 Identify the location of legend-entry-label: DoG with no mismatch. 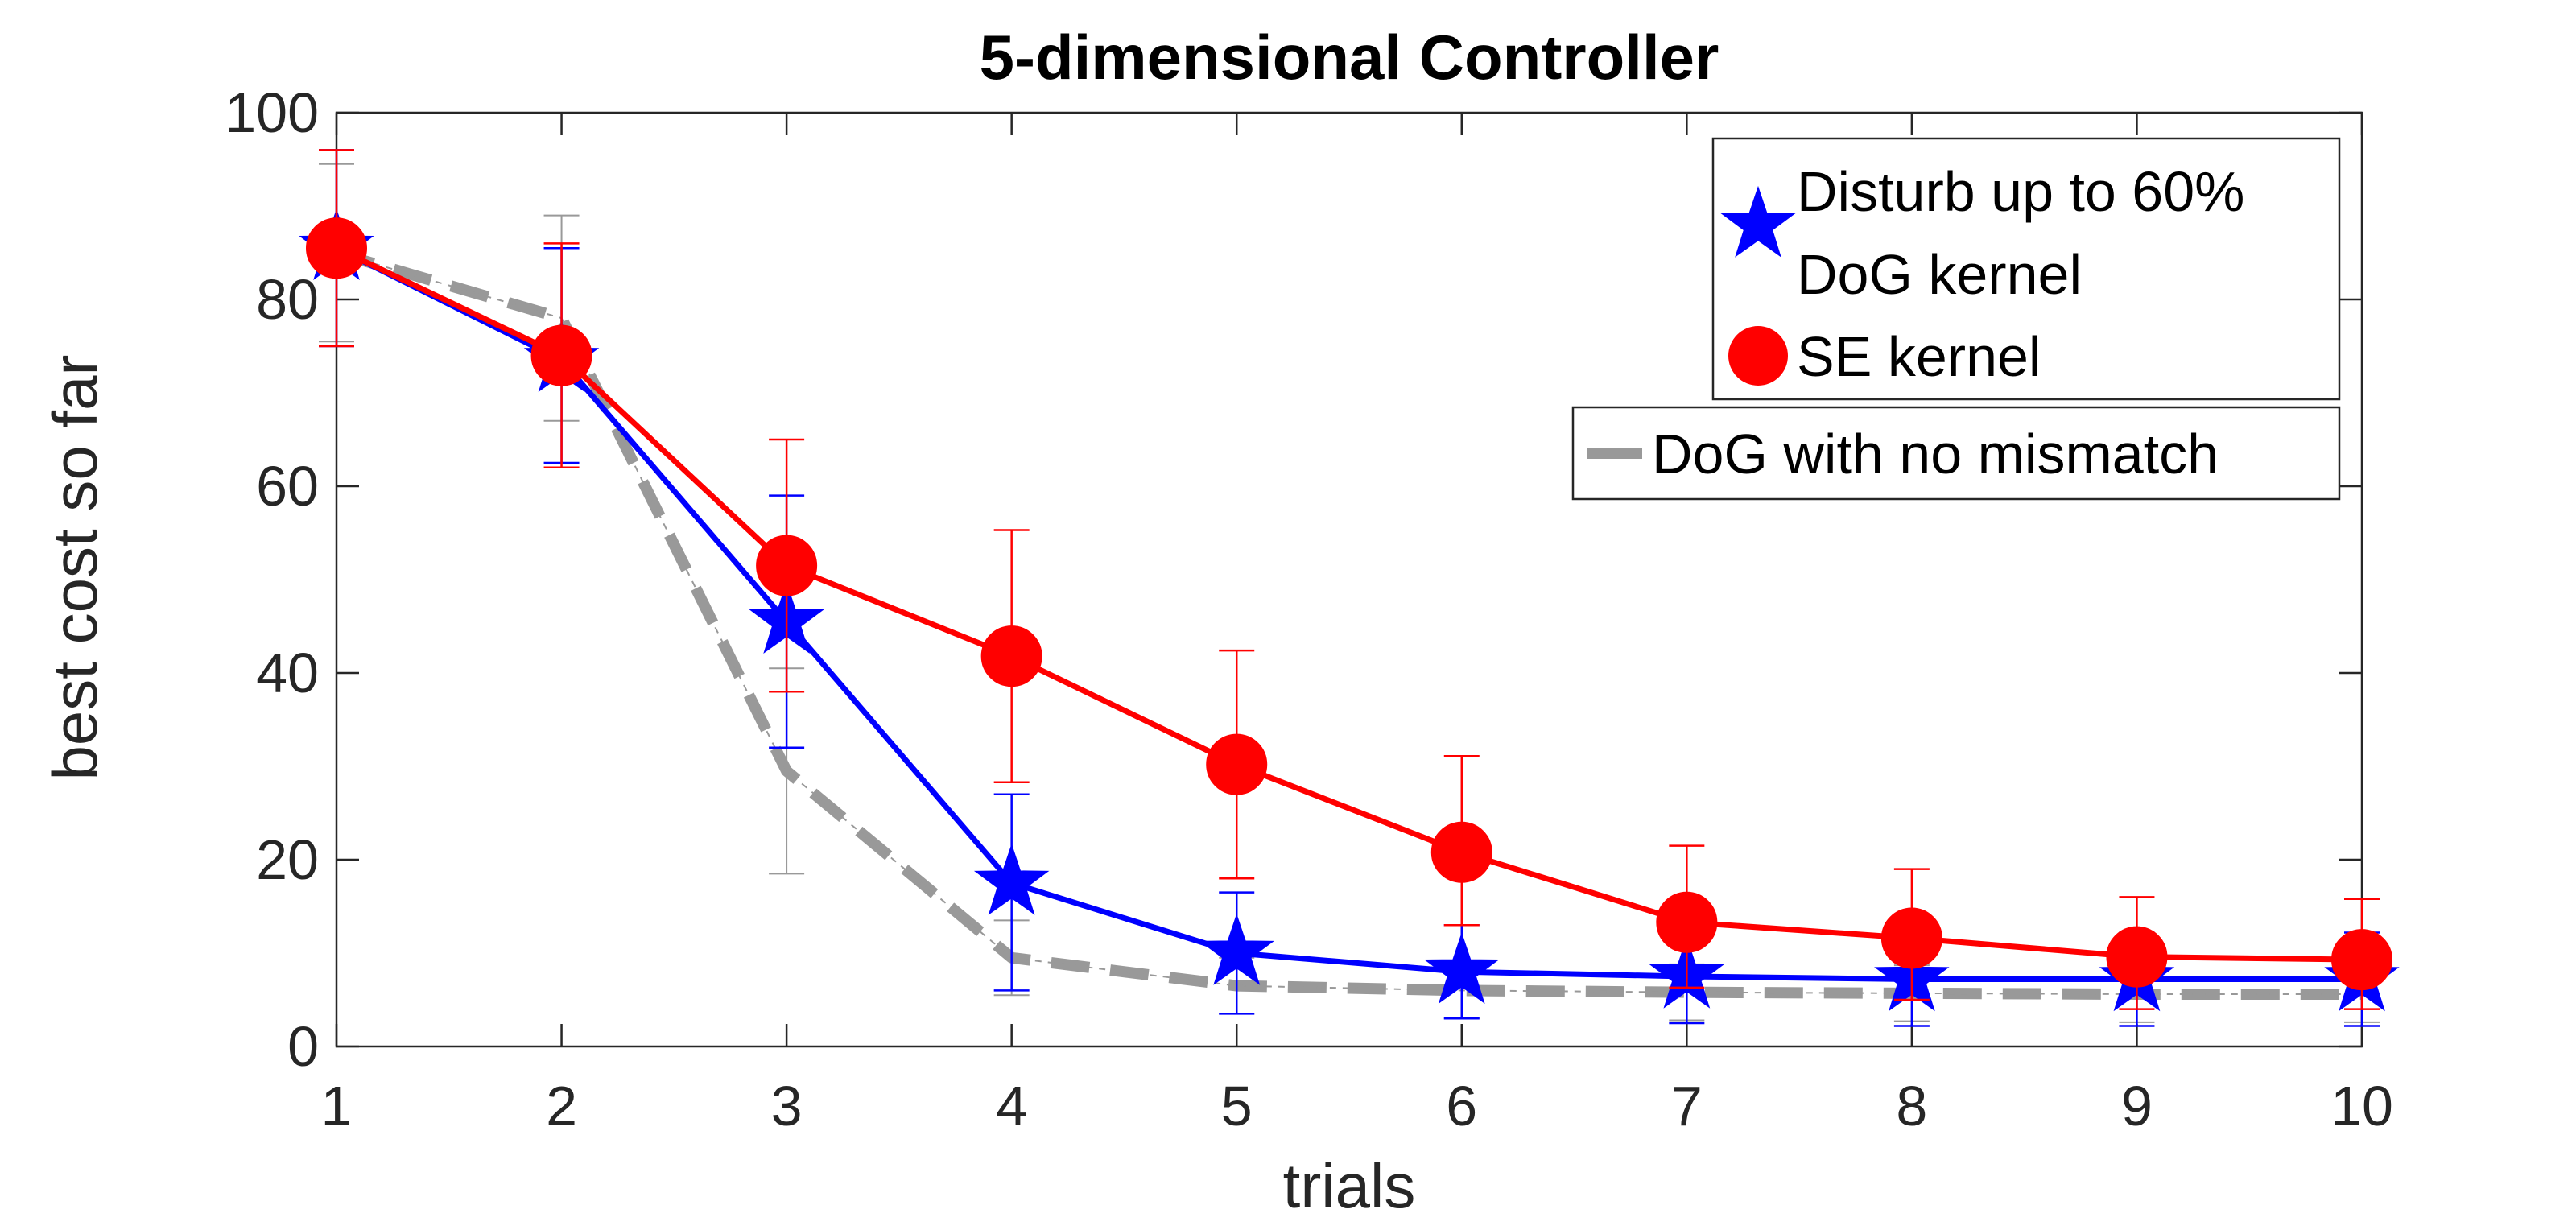
(1935, 454).